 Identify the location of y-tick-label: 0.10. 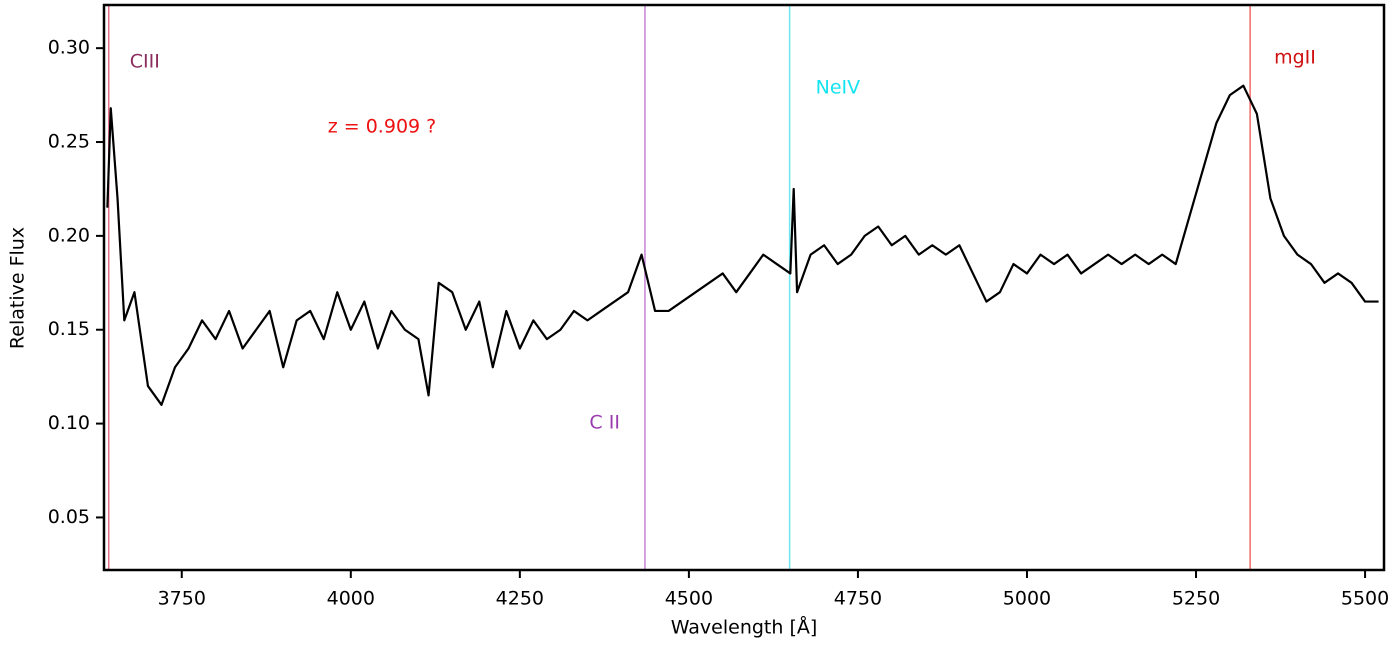
(69, 423).